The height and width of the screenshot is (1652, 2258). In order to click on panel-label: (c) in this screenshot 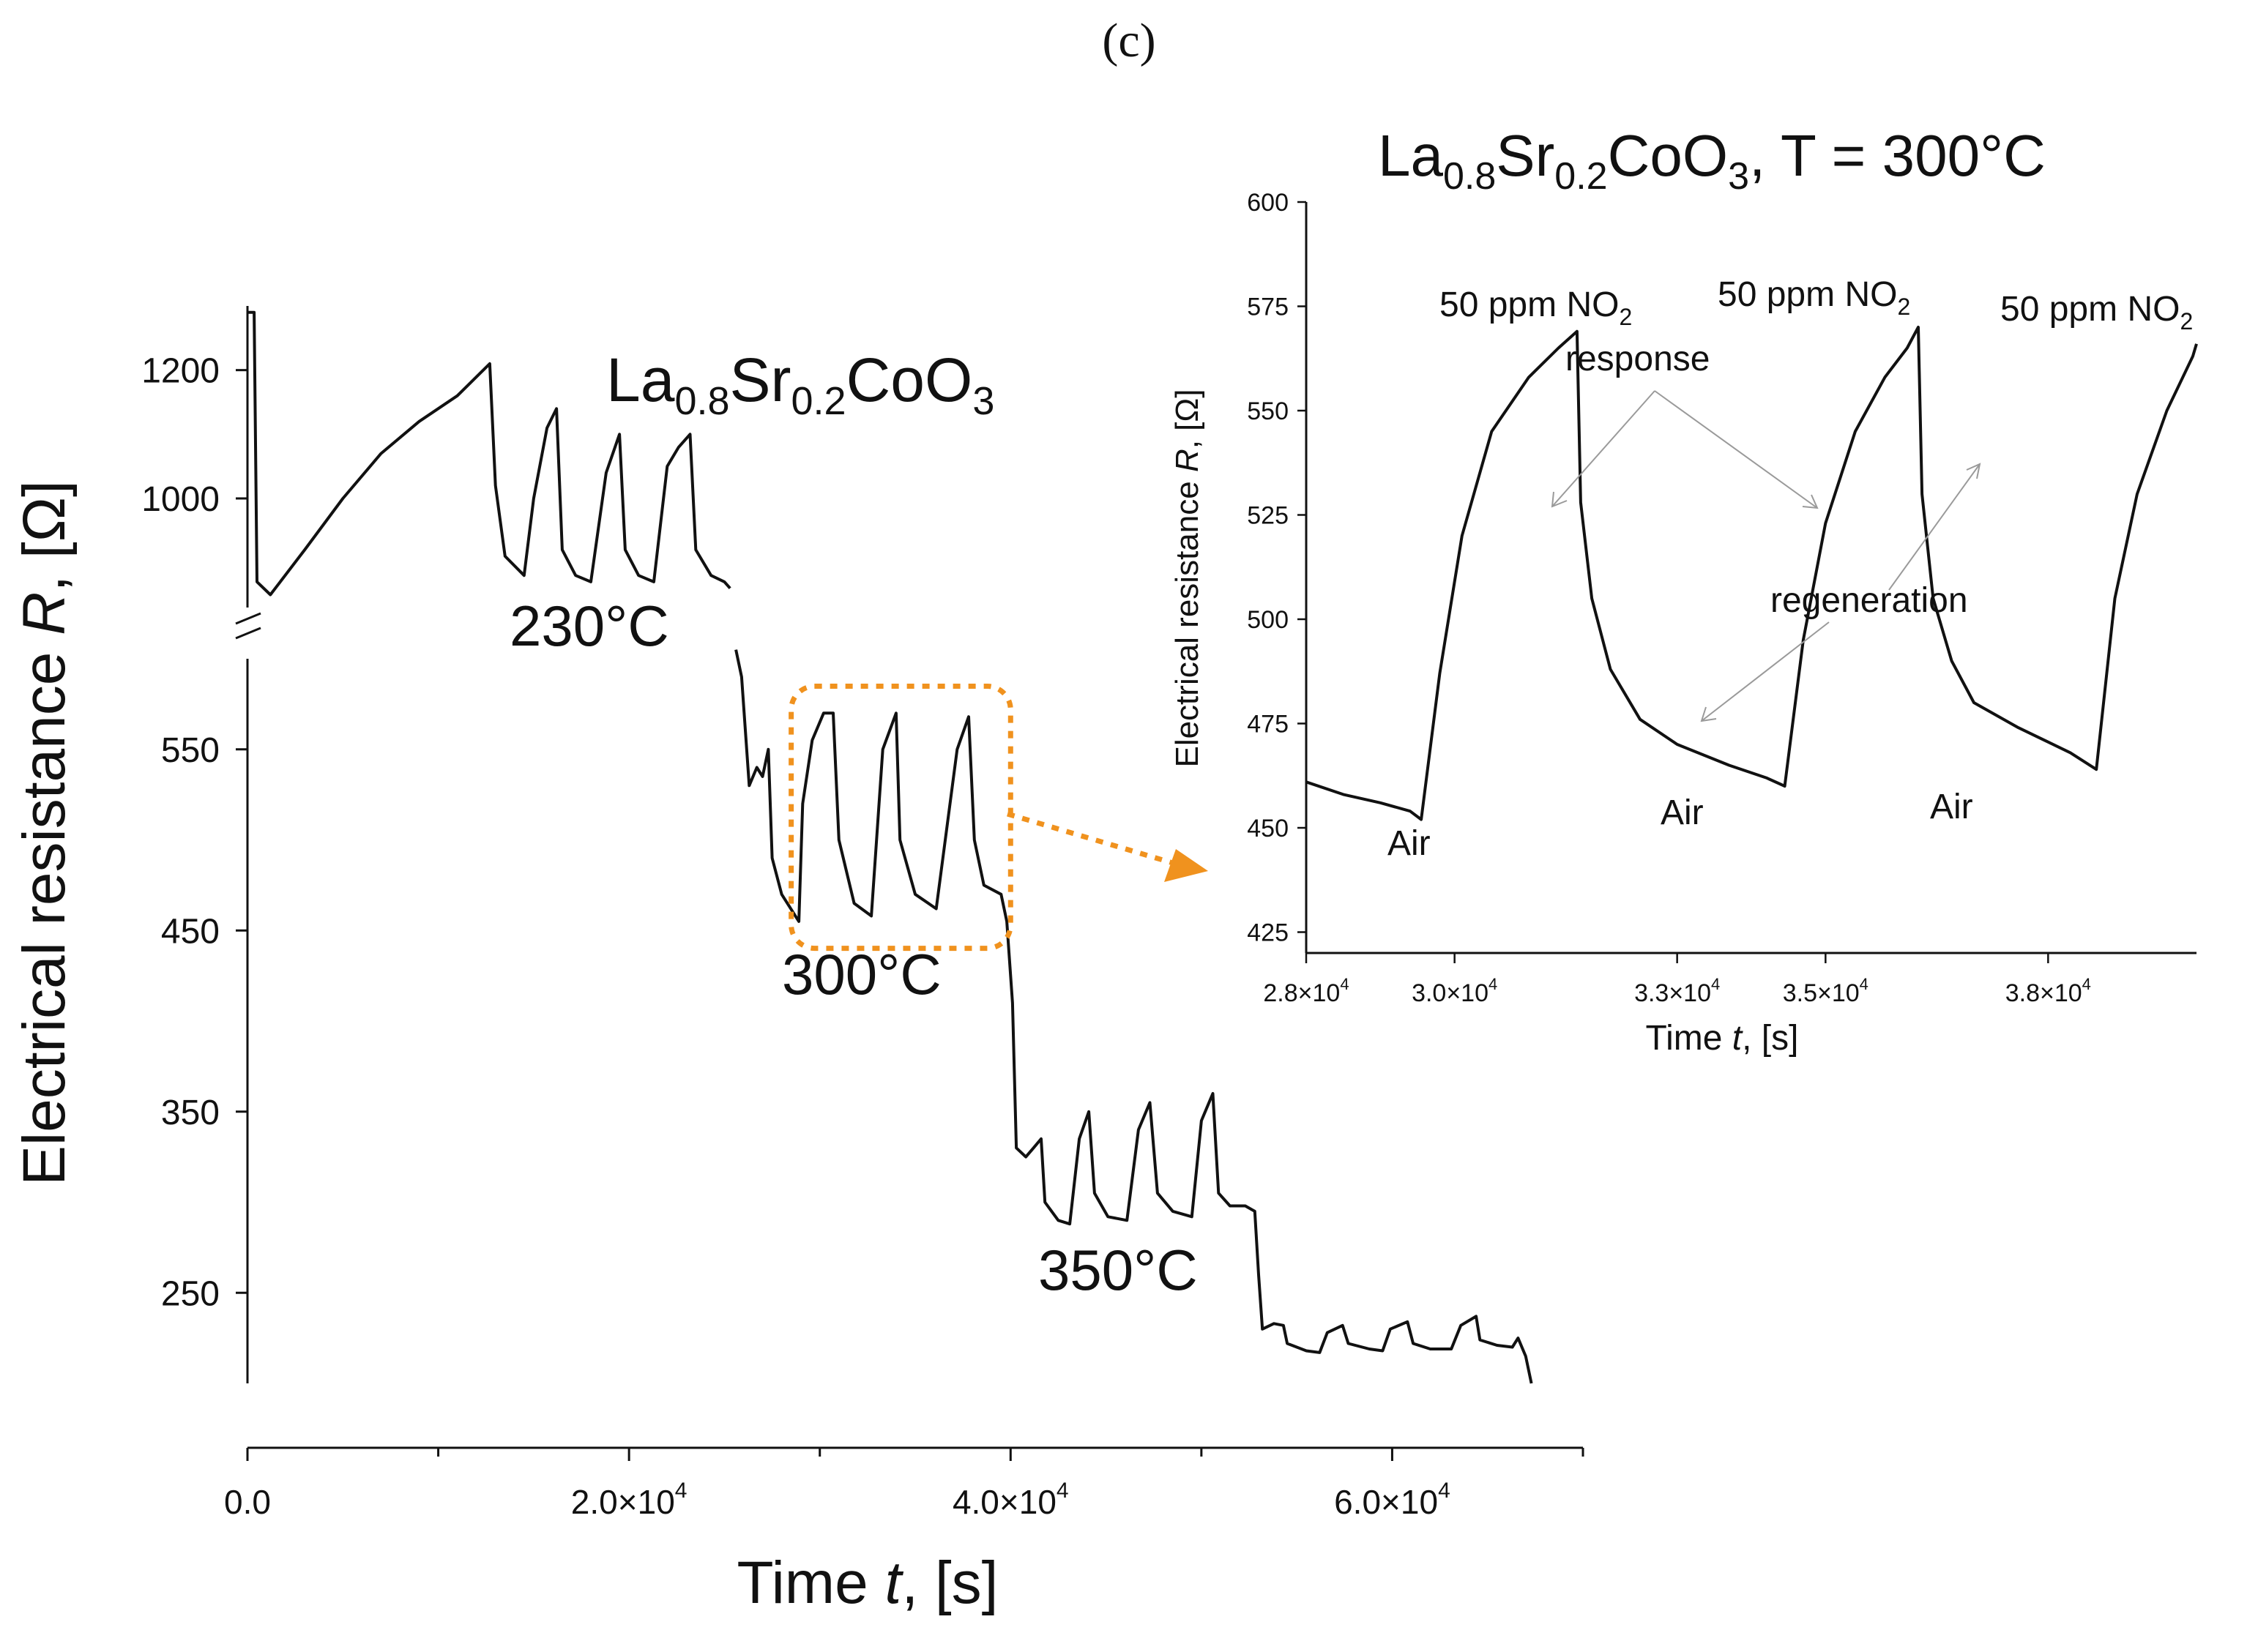, I will do `click(1129, 40)`.